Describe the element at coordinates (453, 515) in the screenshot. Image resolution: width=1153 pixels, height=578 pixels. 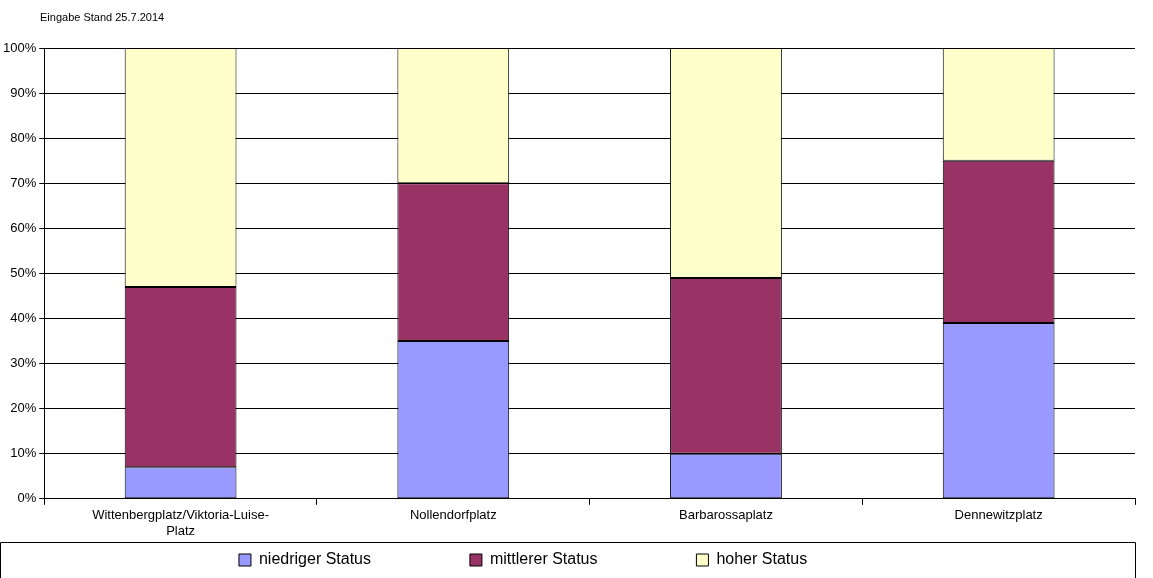
I see `x-tick-label: Nollendorfplatz` at that location.